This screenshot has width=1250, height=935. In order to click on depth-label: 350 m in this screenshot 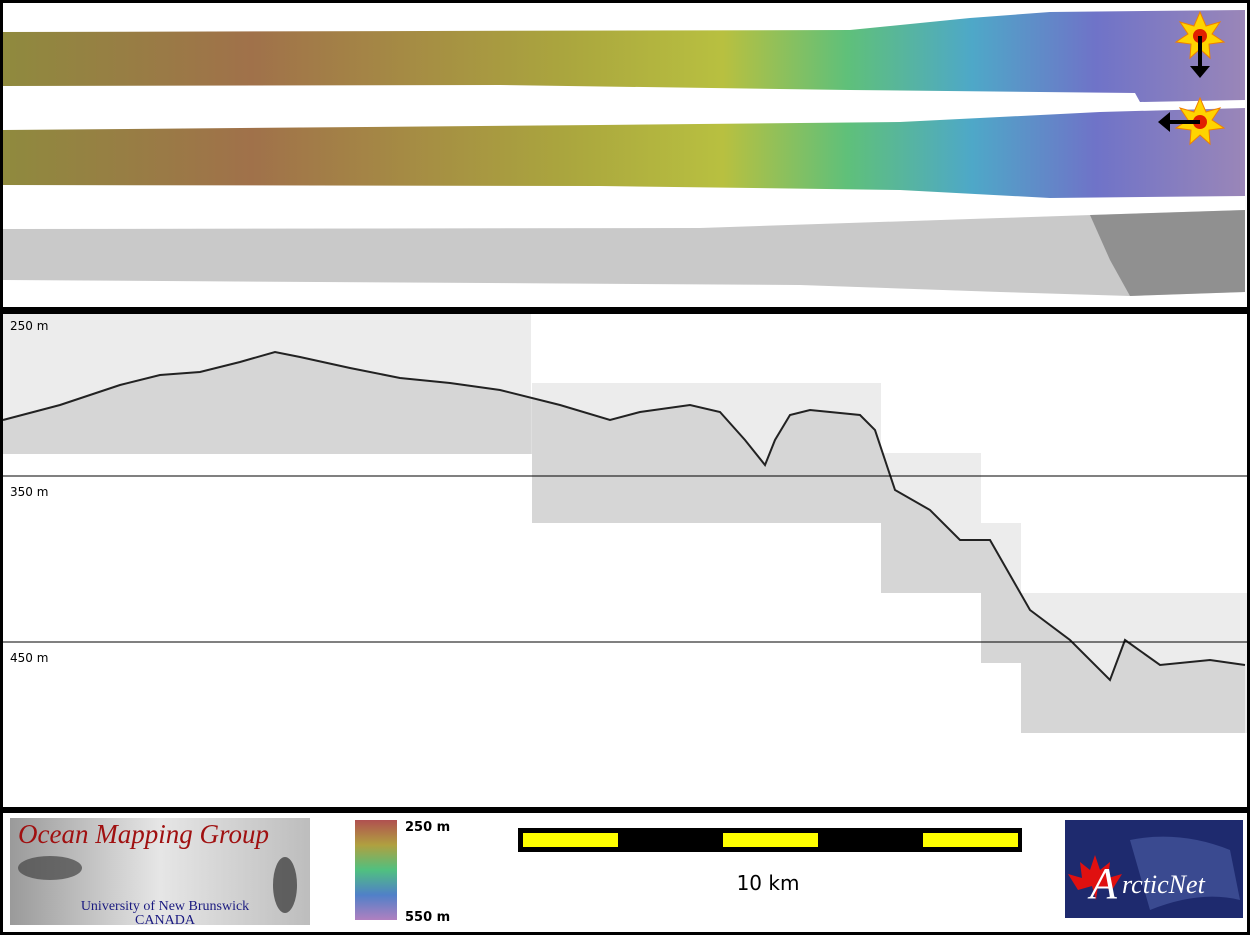, I will do `click(29, 492)`.